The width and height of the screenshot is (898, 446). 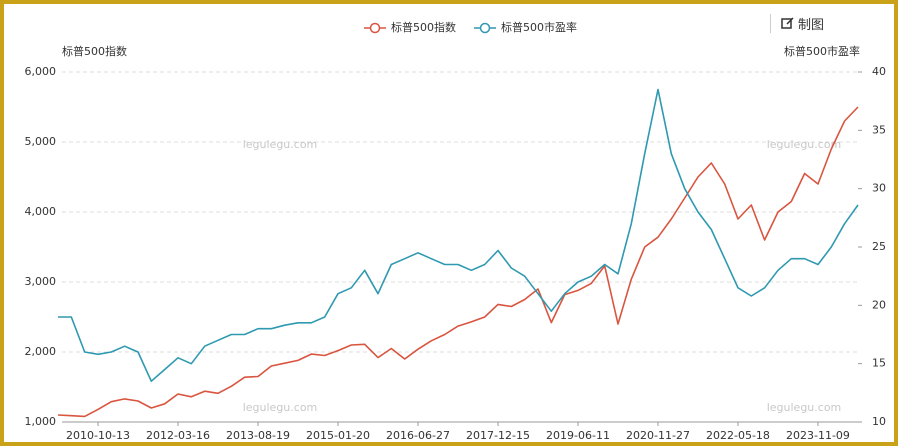 I want to click on x-tick-label: 2010-10-13, so click(x=98, y=435).